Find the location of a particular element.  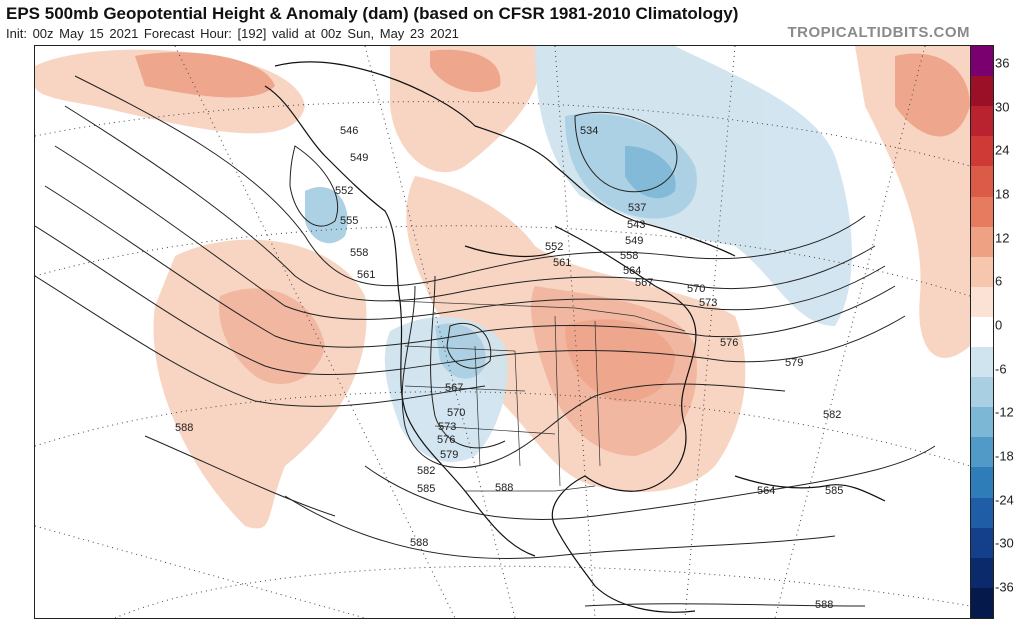

colorbar-tick-label: 24 is located at coordinates (1002, 150).